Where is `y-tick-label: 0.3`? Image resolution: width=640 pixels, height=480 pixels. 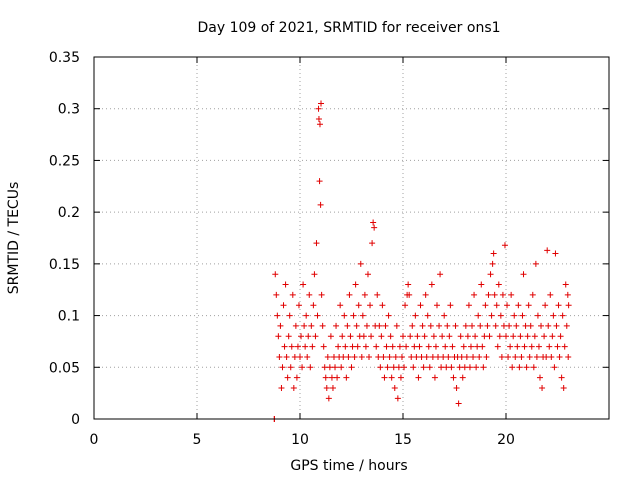 y-tick-label: 0.3 is located at coordinates (69, 110).